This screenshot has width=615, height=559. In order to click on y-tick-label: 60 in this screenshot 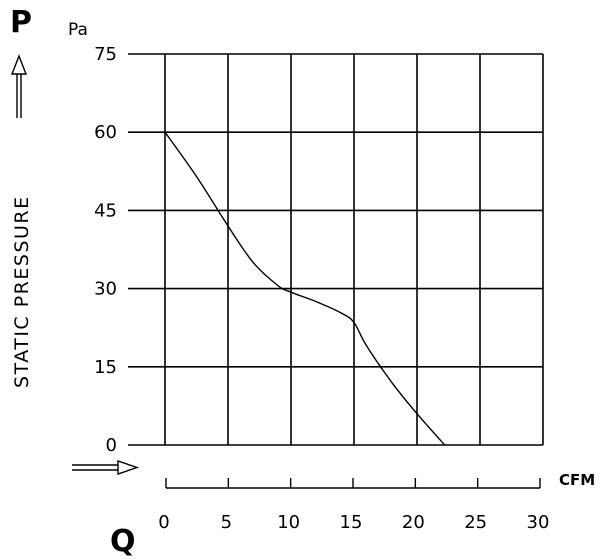, I will do `click(105, 132)`.